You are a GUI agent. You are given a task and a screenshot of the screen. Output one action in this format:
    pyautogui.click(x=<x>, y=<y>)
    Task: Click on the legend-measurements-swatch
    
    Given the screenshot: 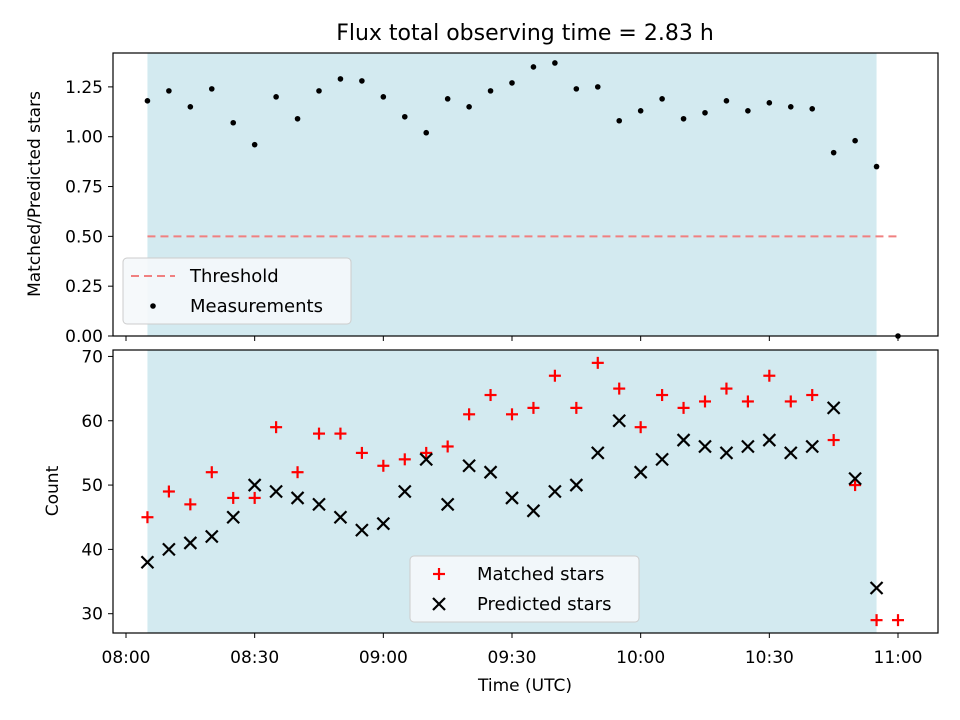 What is the action you would take?
    pyautogui.click(x=153, y=306)
    